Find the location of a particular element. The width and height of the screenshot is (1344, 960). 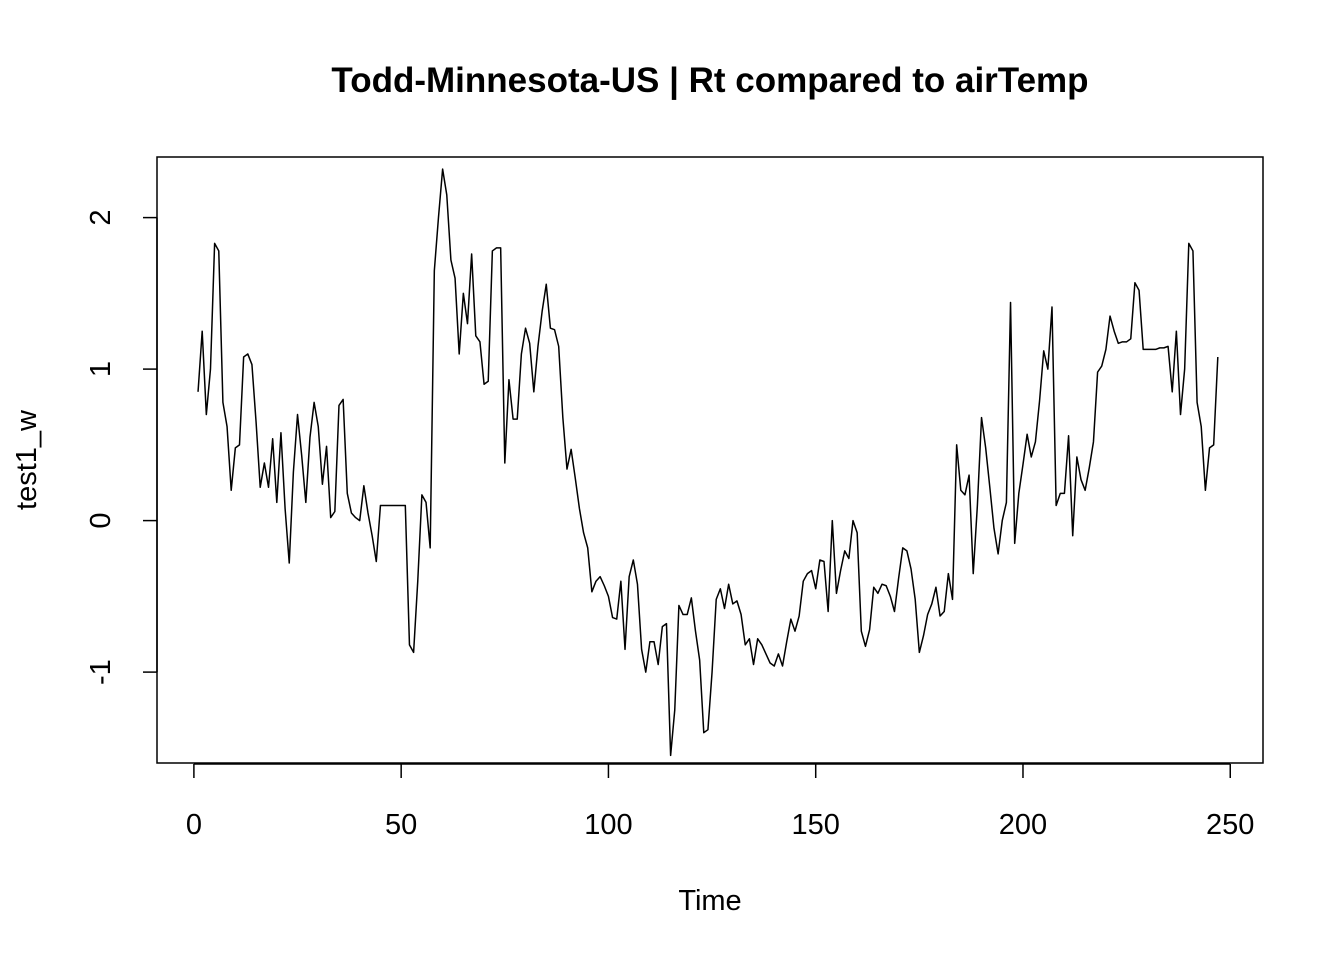

x-axis-label: Time is located at coordinates (709, 901).